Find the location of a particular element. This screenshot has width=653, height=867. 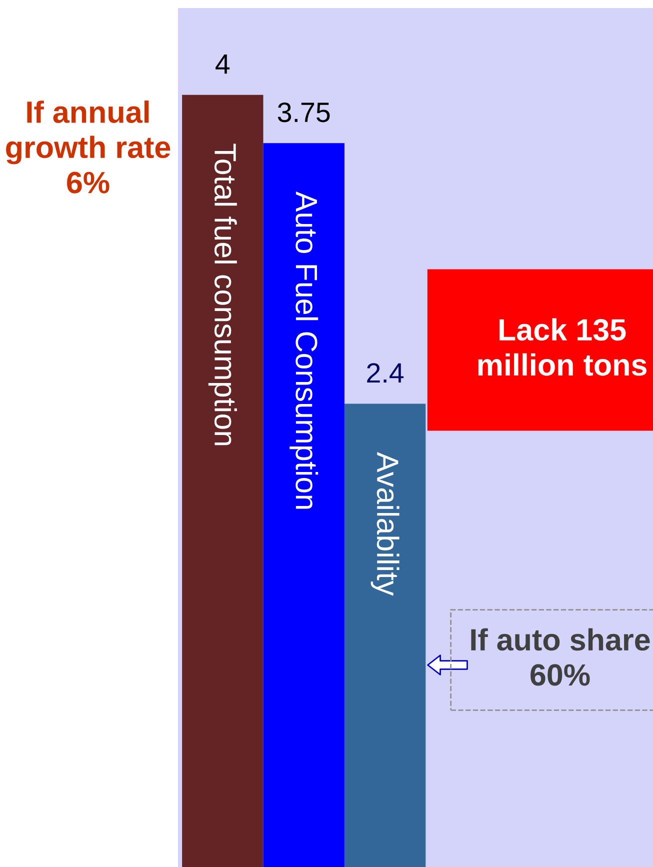

data-label: 4 is located at coordinates (223, 64).